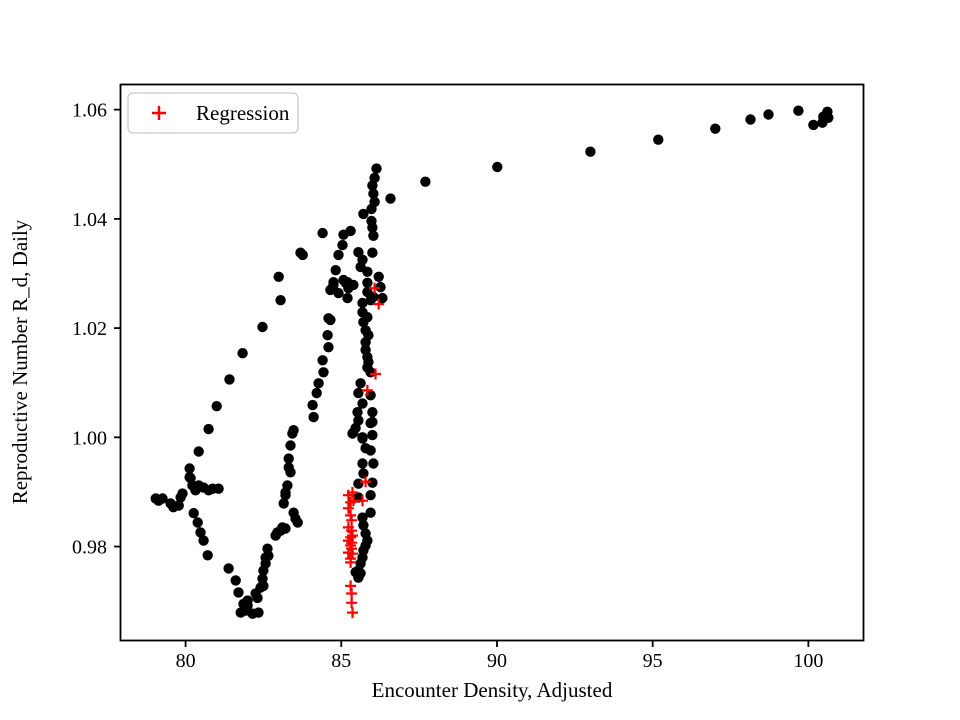 The height and width of the screenshot is (720, 960). What do you see at coordinates (159, 113) in the screenshot?
I see `plus-icon` at bounding box center [159, 113].